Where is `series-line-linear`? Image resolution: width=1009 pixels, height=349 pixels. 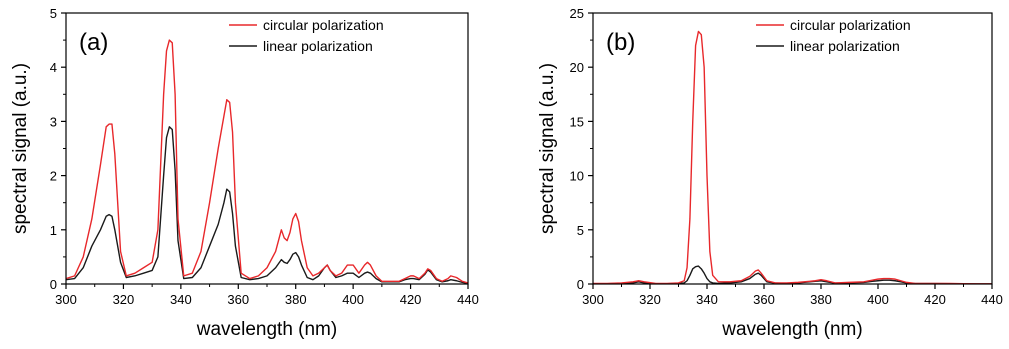
series-line-linear is located at coordinates (792, 274).